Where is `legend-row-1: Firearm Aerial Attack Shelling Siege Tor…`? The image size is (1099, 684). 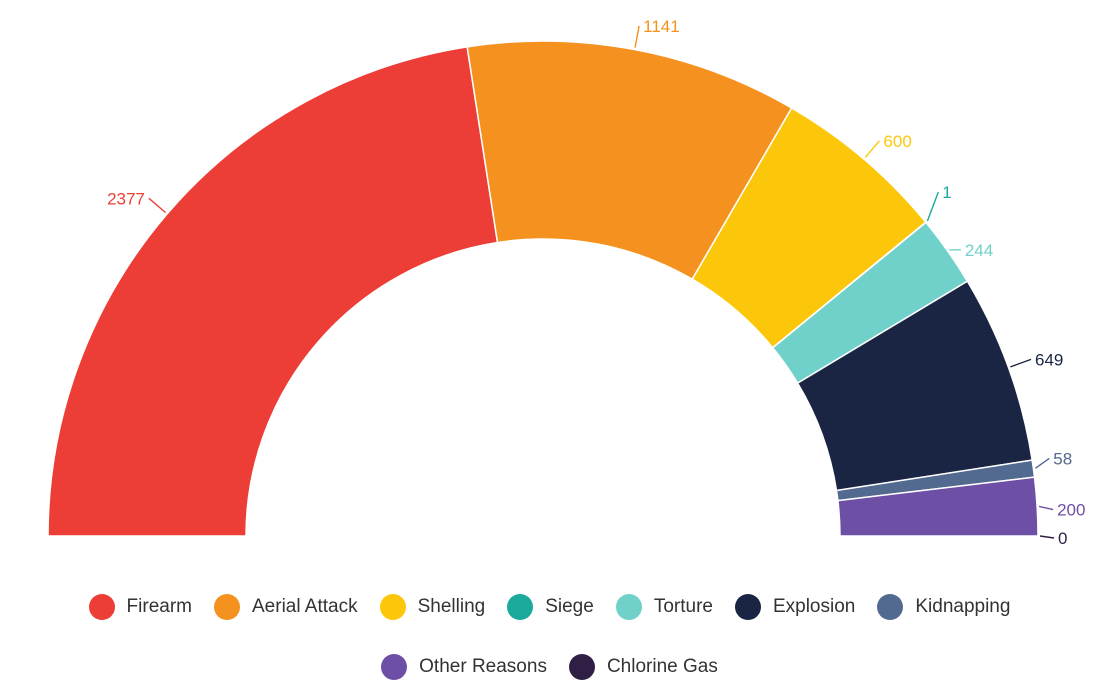
legend-row-1: Firearm Aerial Attack Shelling Siege Tor… is located at coordinates (549, 607).